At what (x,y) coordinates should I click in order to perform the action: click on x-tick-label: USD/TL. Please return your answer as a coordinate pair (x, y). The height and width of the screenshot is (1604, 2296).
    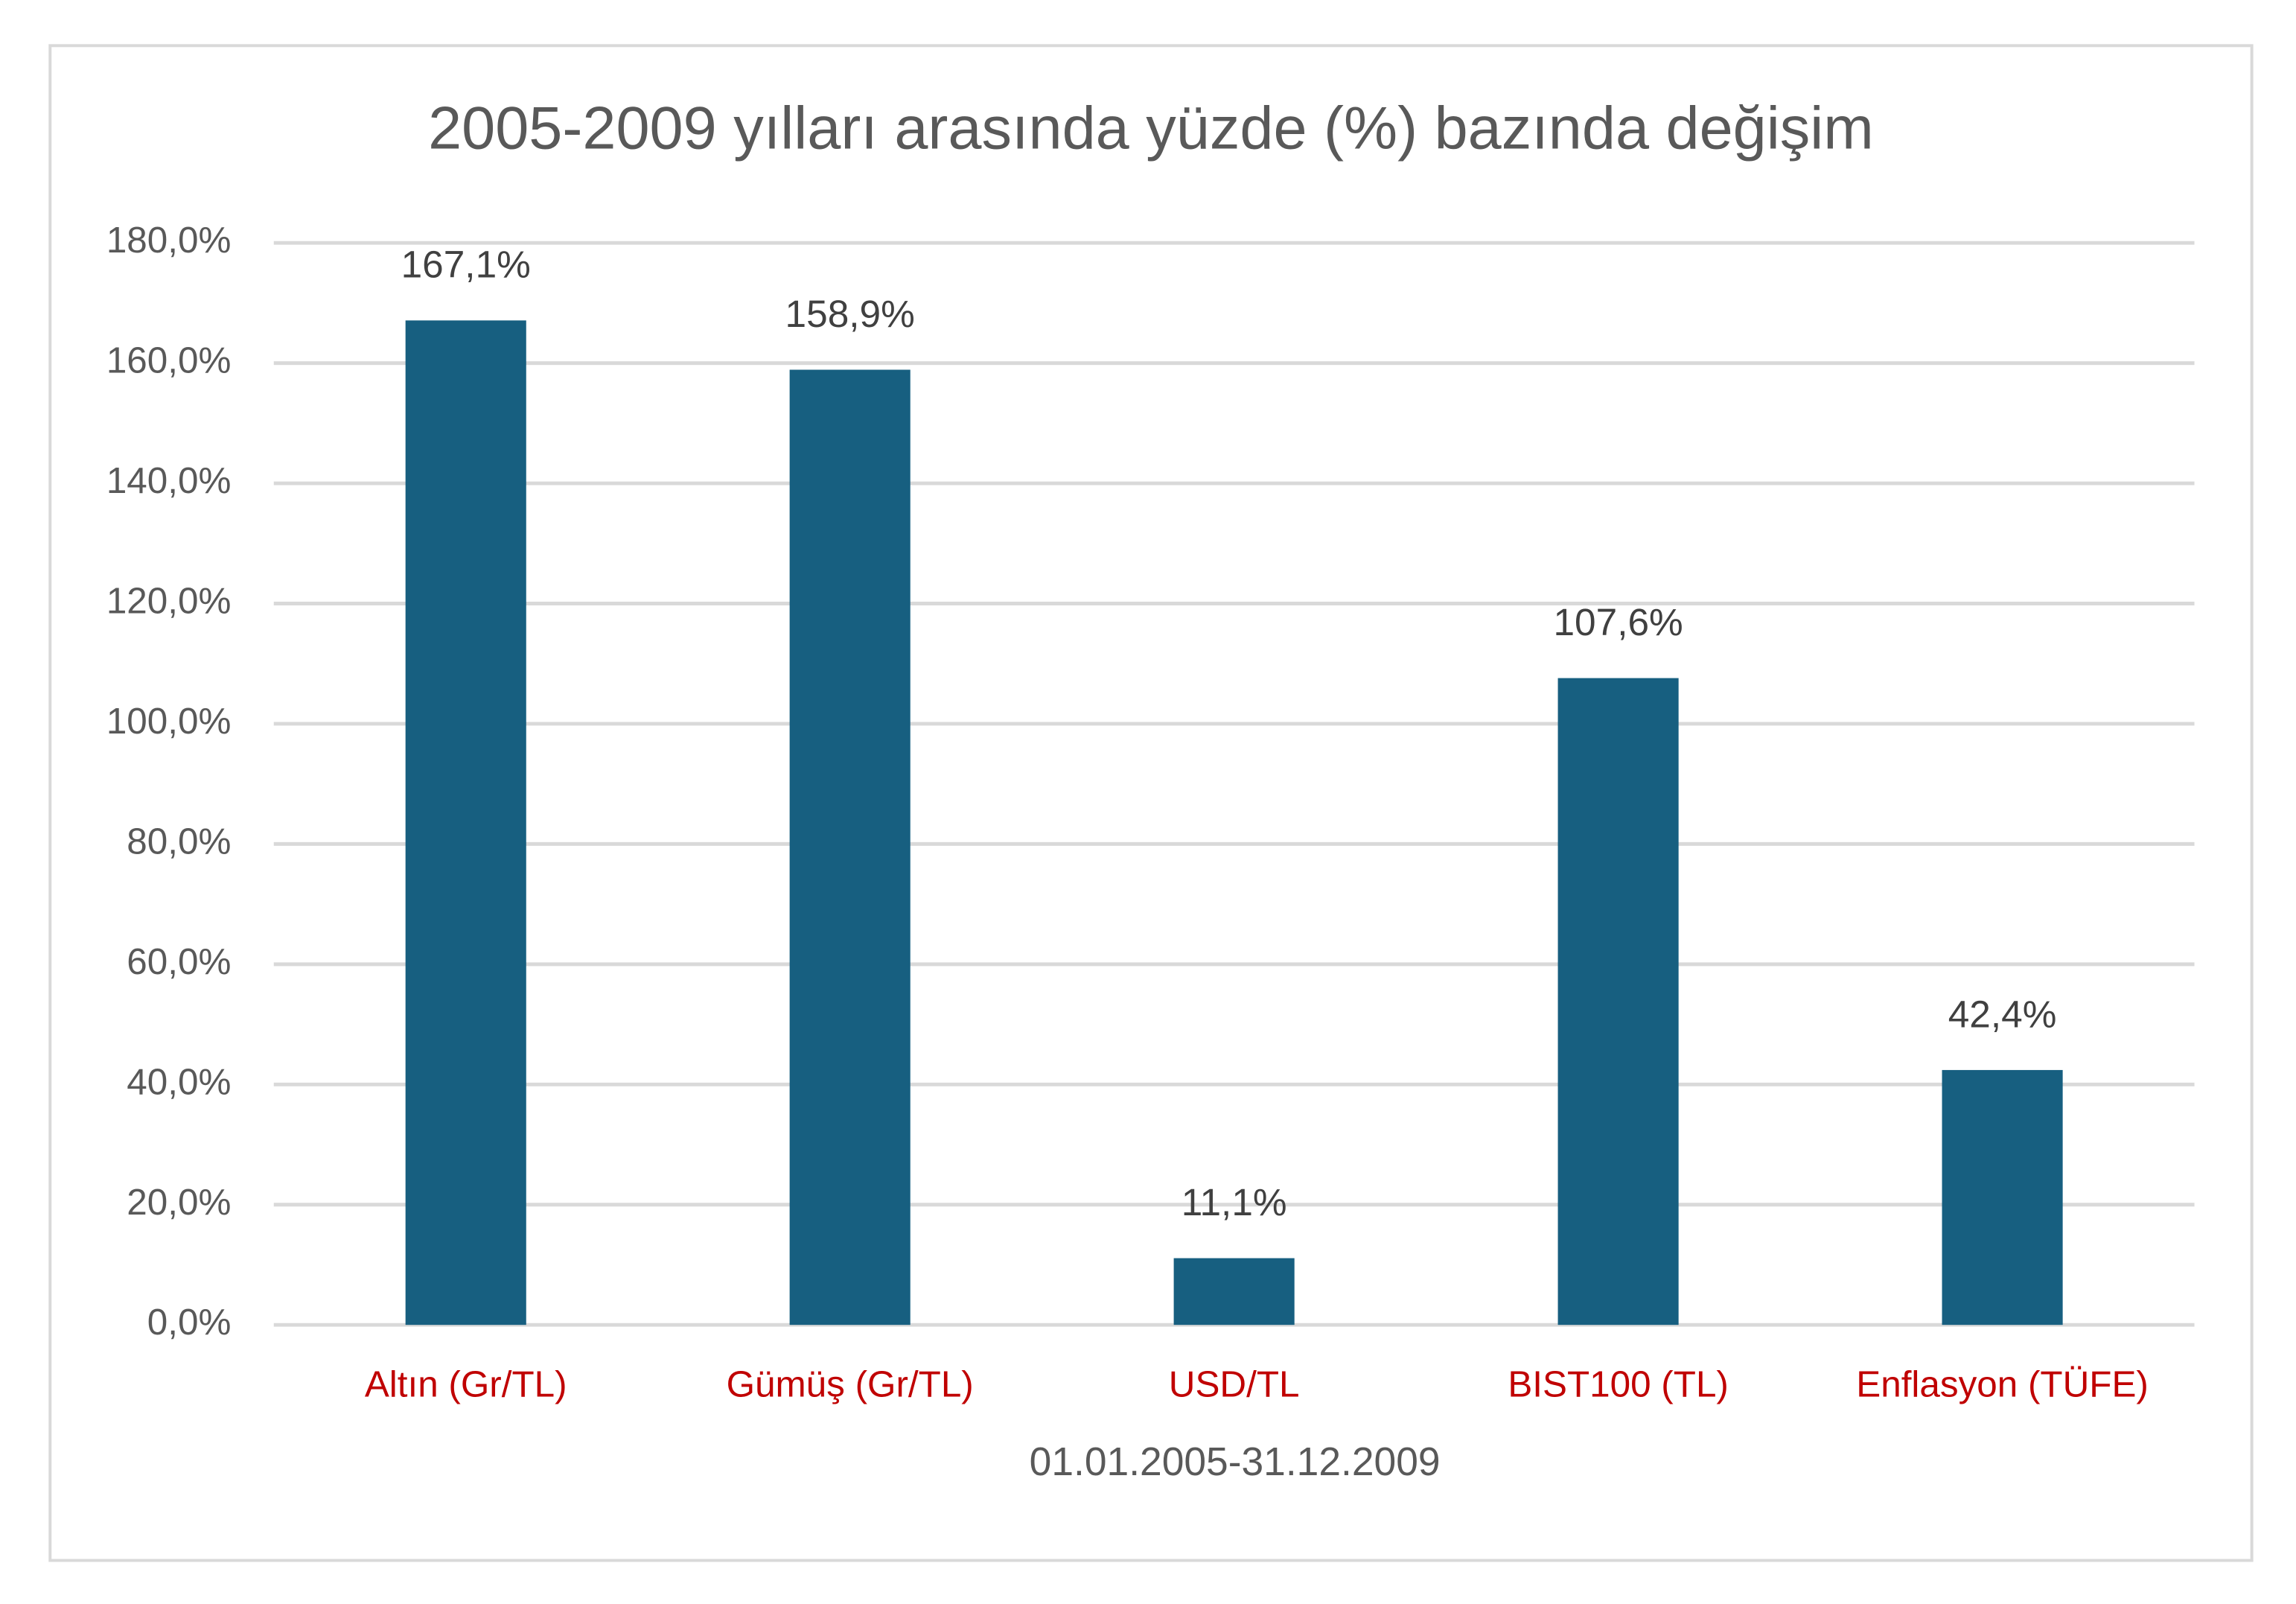
    Looking at the image, I should click on (1234, 1383).